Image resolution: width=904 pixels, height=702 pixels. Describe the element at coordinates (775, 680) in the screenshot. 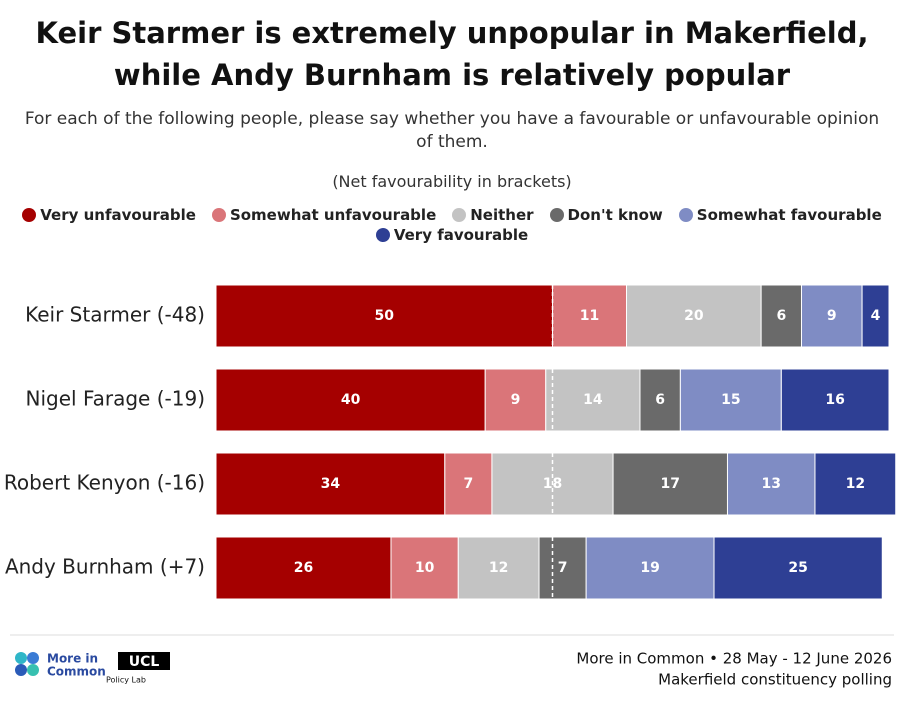

I see `source-note: Makerfield constituency polling` at that location.